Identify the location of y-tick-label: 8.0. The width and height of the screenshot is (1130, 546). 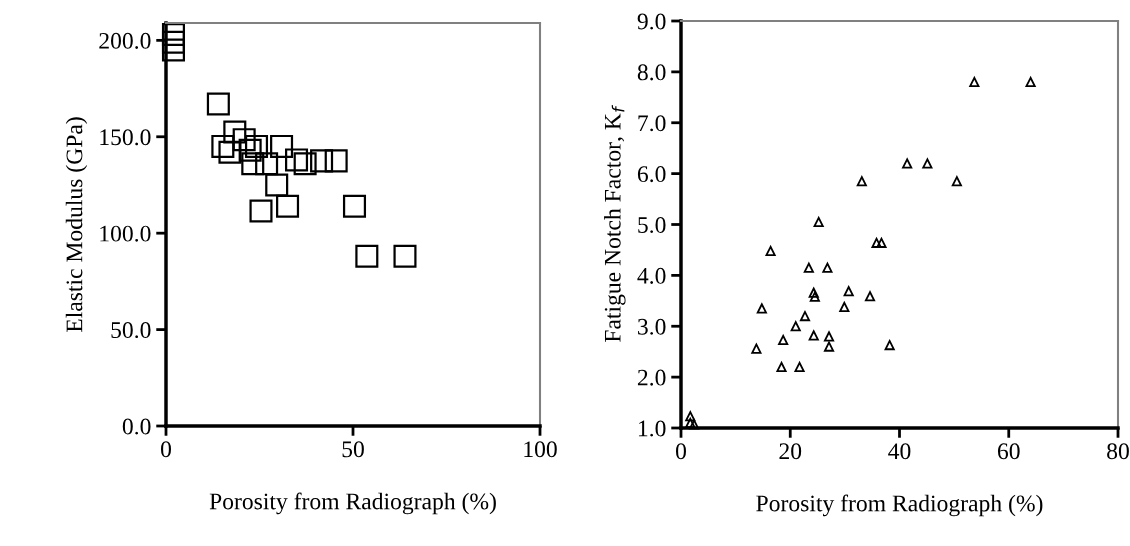
(651, 72).